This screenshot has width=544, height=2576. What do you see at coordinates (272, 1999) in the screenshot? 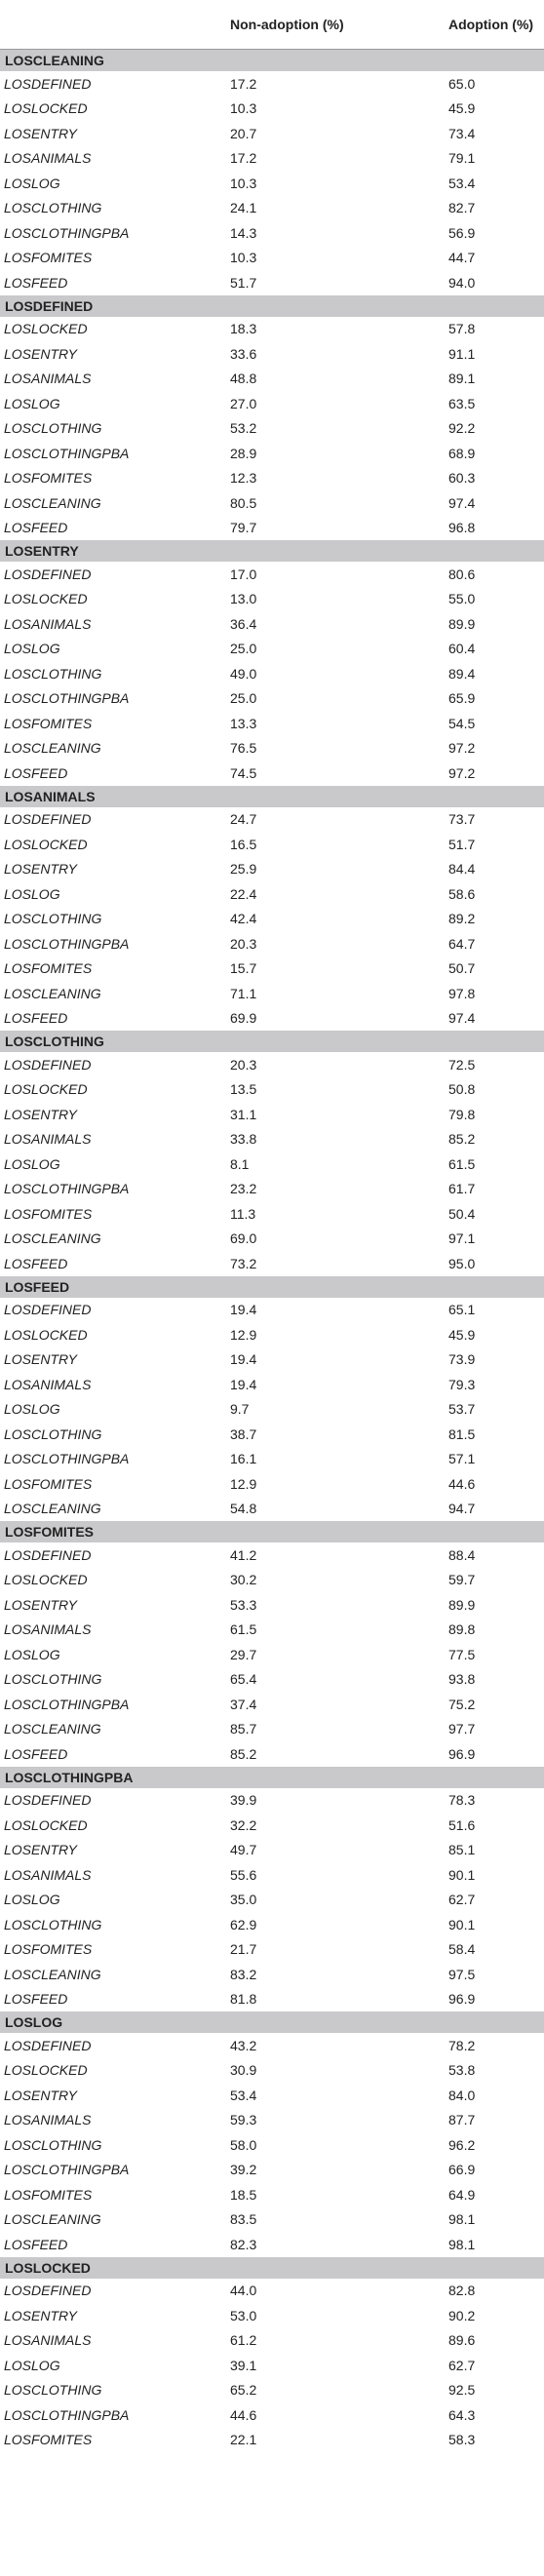
I see `table-row: LOSFEED 81.8 96.9` at bounding box center [272, 1999].